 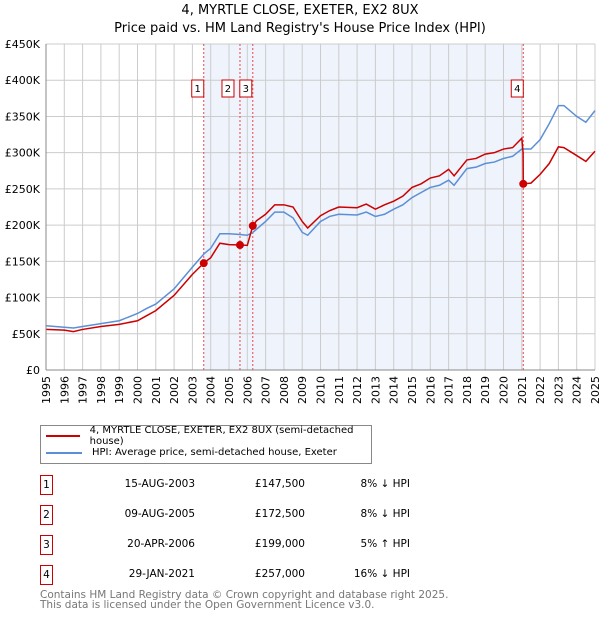 What do you see at coordinates (64, 452) in the screenshot?
I see `legend-swatch-hpi` at bounding box center [64, 452].